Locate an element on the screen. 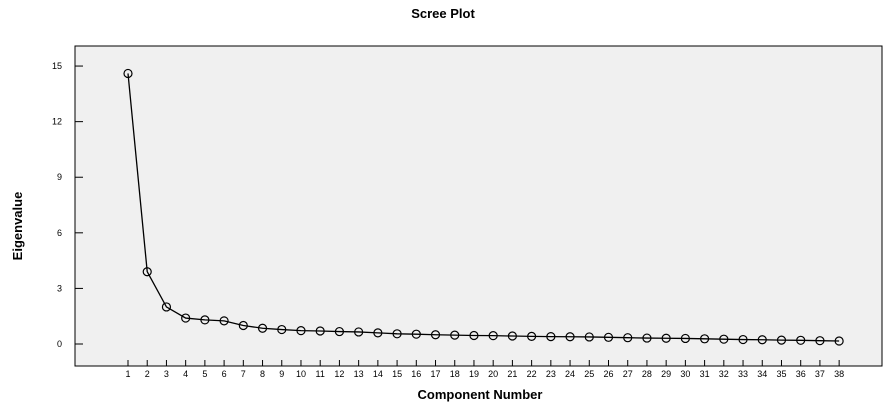 The image size is (887, 405). x-tick-label-11: 11 is located at coordinates (320, 374).